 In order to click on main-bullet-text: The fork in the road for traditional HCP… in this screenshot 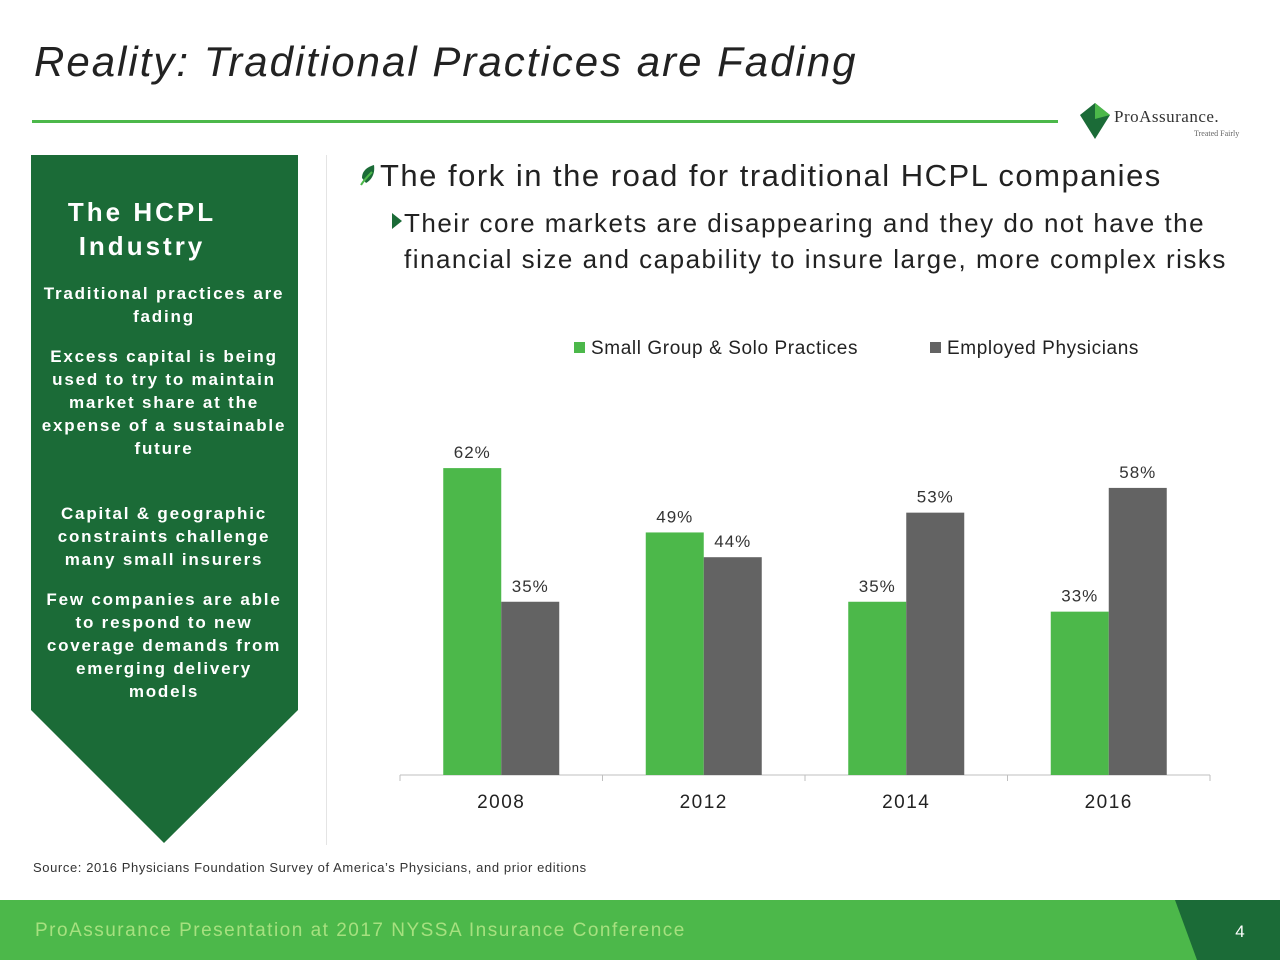, I will do `click(771, 175)`.